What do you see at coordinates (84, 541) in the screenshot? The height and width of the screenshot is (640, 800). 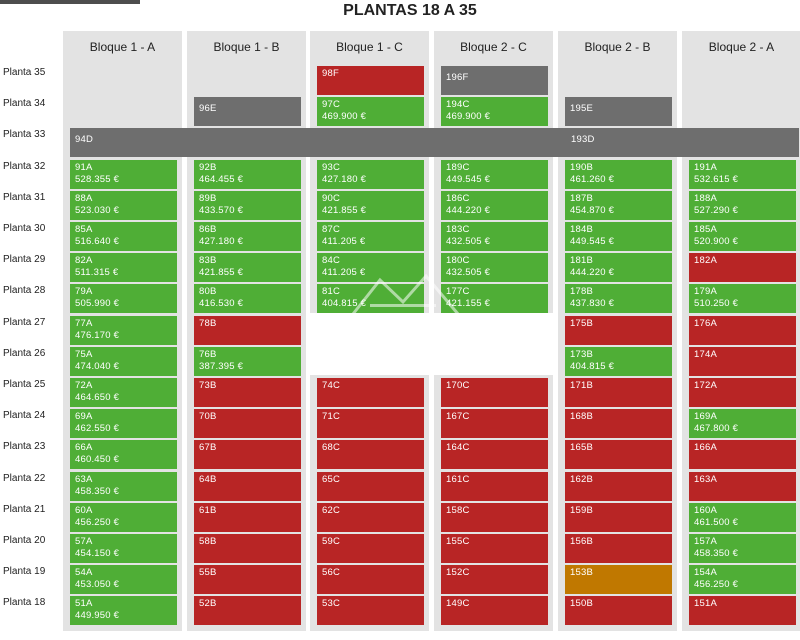 I see `unit-id: 57A` at bounding box center [84, 541].